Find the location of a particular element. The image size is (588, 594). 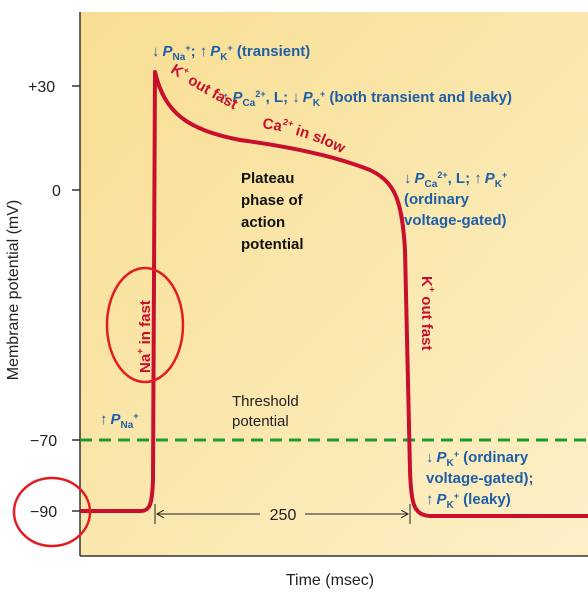

svg-text: voltage-gated); is located at coordinates (480, 478).